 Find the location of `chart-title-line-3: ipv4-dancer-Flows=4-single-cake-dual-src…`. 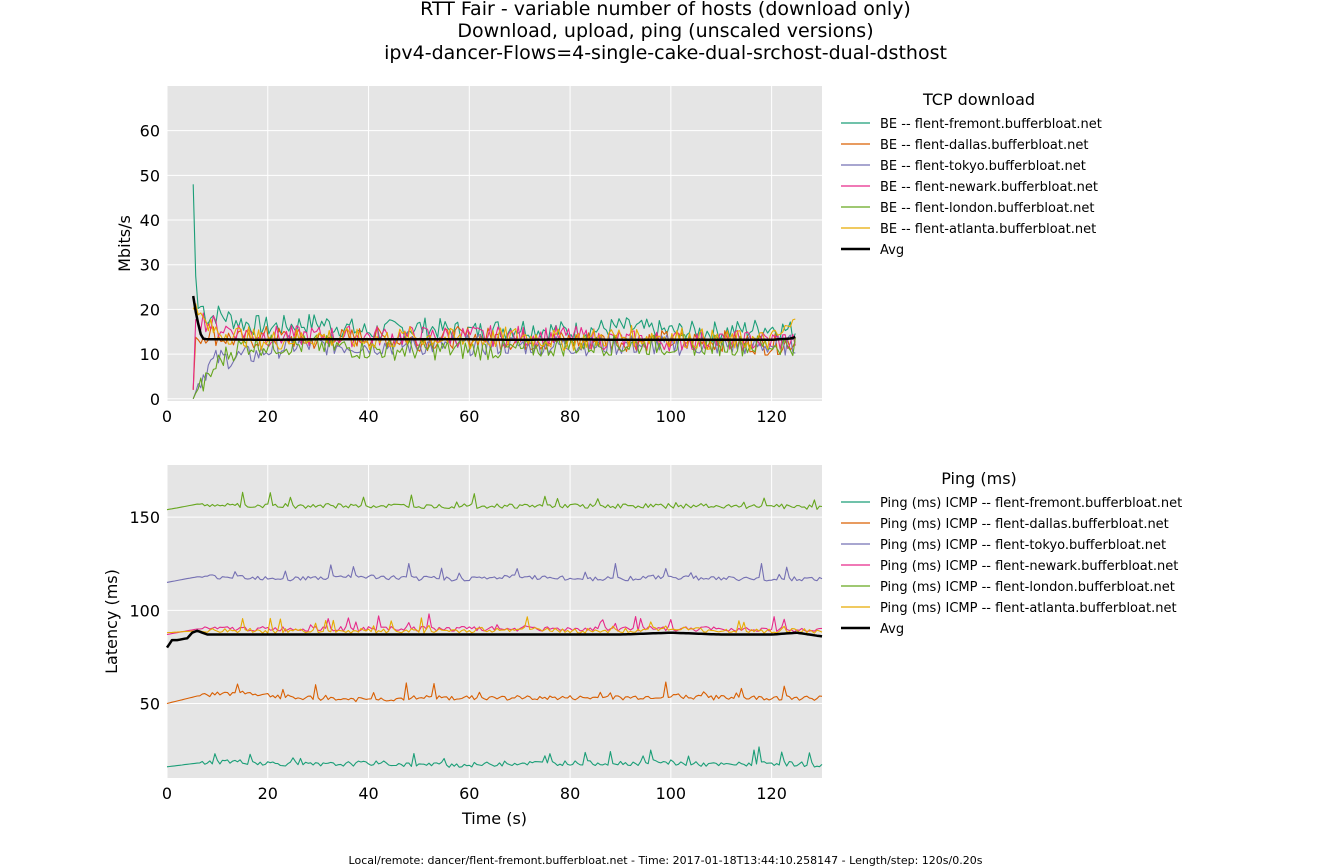

chart-title-line-3: ipv4-dancer-Flows=4-single-cake-dual-src… is located at coordinates (665, 53).